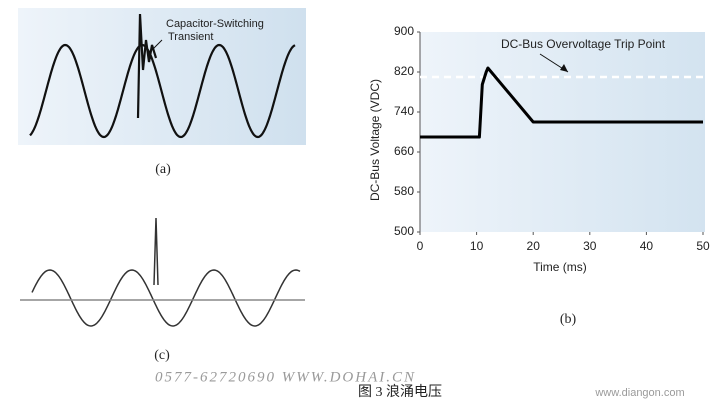 This screenshot has width=711, height=406. What do you see at coordinates (404, 31) in the screenshot?
I see `y-tick-label: 900` at bounding box center [404, 31].